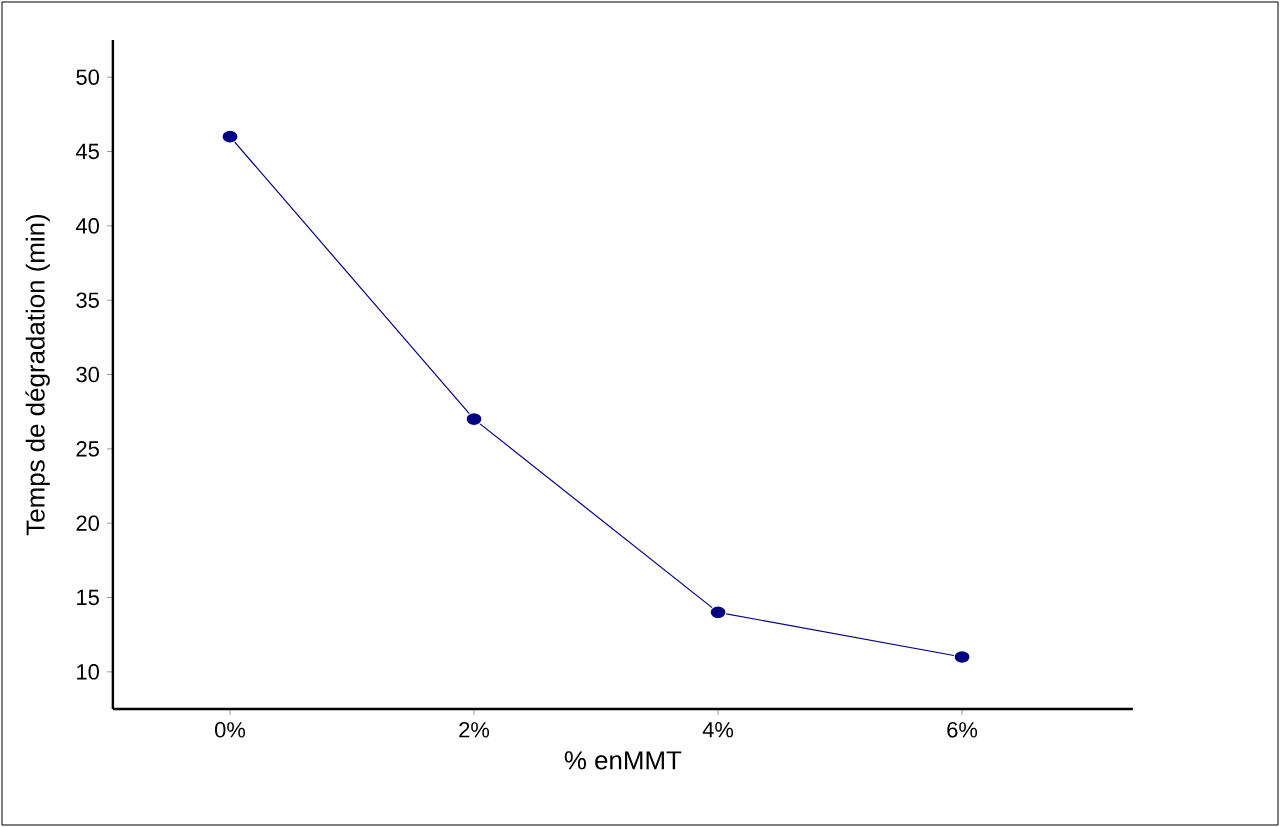 The width and height of the screenshot is (1280, 827). What do you see at coordinates (962, 730) in the screenshot?
I see `x-tick-label: 6%` at bounding box center [962, 730].